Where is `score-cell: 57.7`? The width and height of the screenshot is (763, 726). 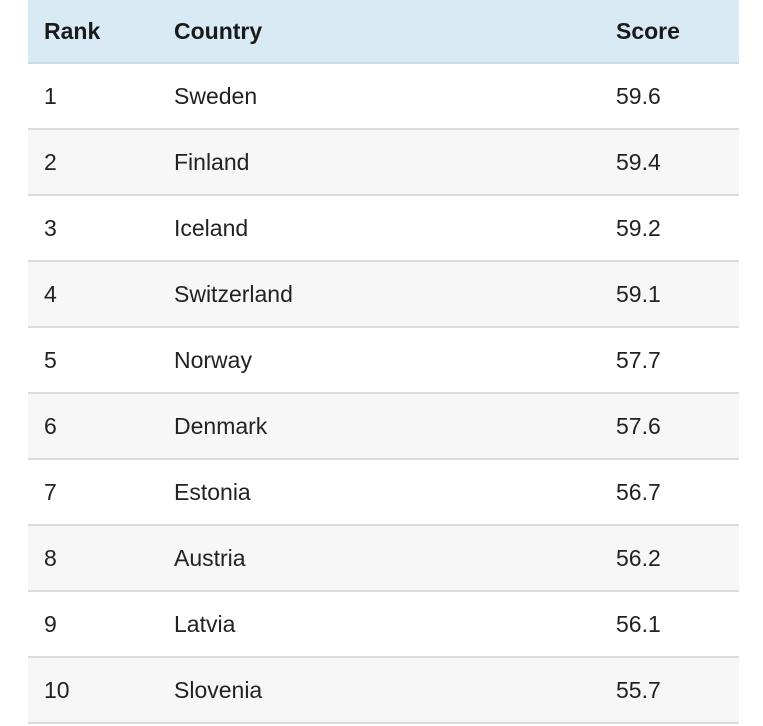
score-cell: 57.7 is located at coordinates (669, 360).